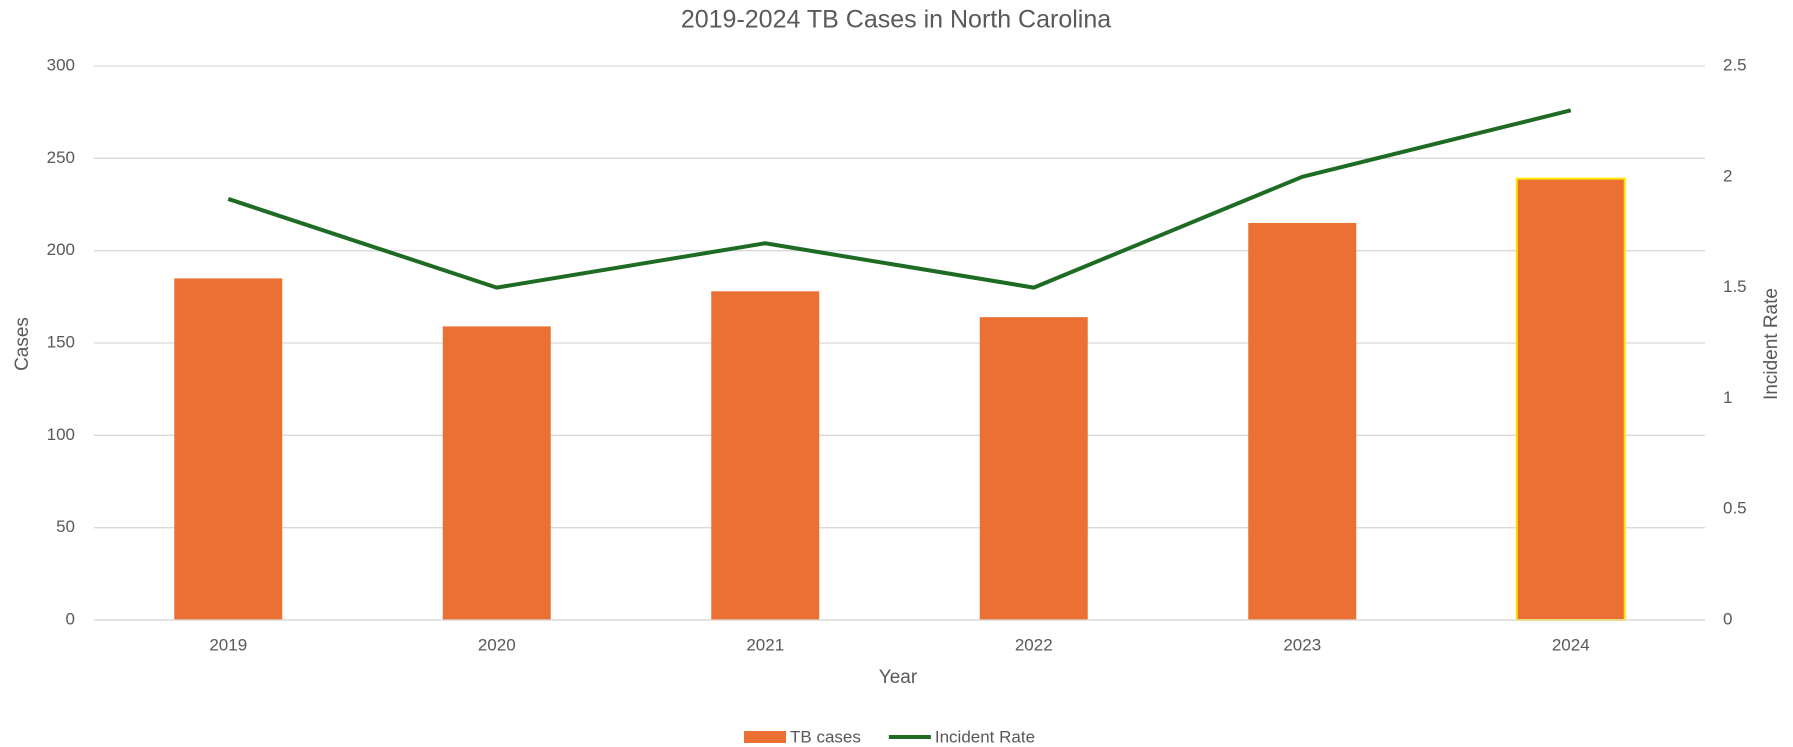 The image size is (1793, 747). I want to click on y-tick-label: 250, so click(61, 157).